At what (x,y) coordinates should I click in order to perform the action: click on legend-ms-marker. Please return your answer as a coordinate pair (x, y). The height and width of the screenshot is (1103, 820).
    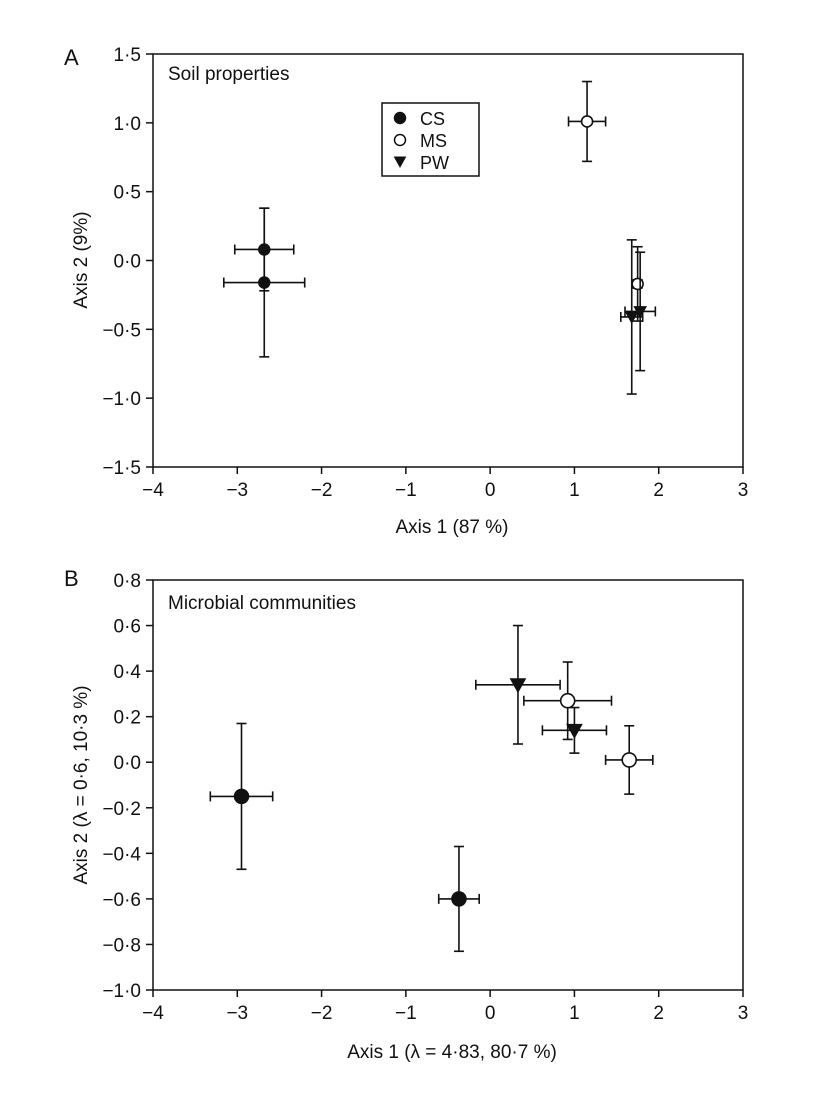
    Looking at the image, I should click on (400, 140).